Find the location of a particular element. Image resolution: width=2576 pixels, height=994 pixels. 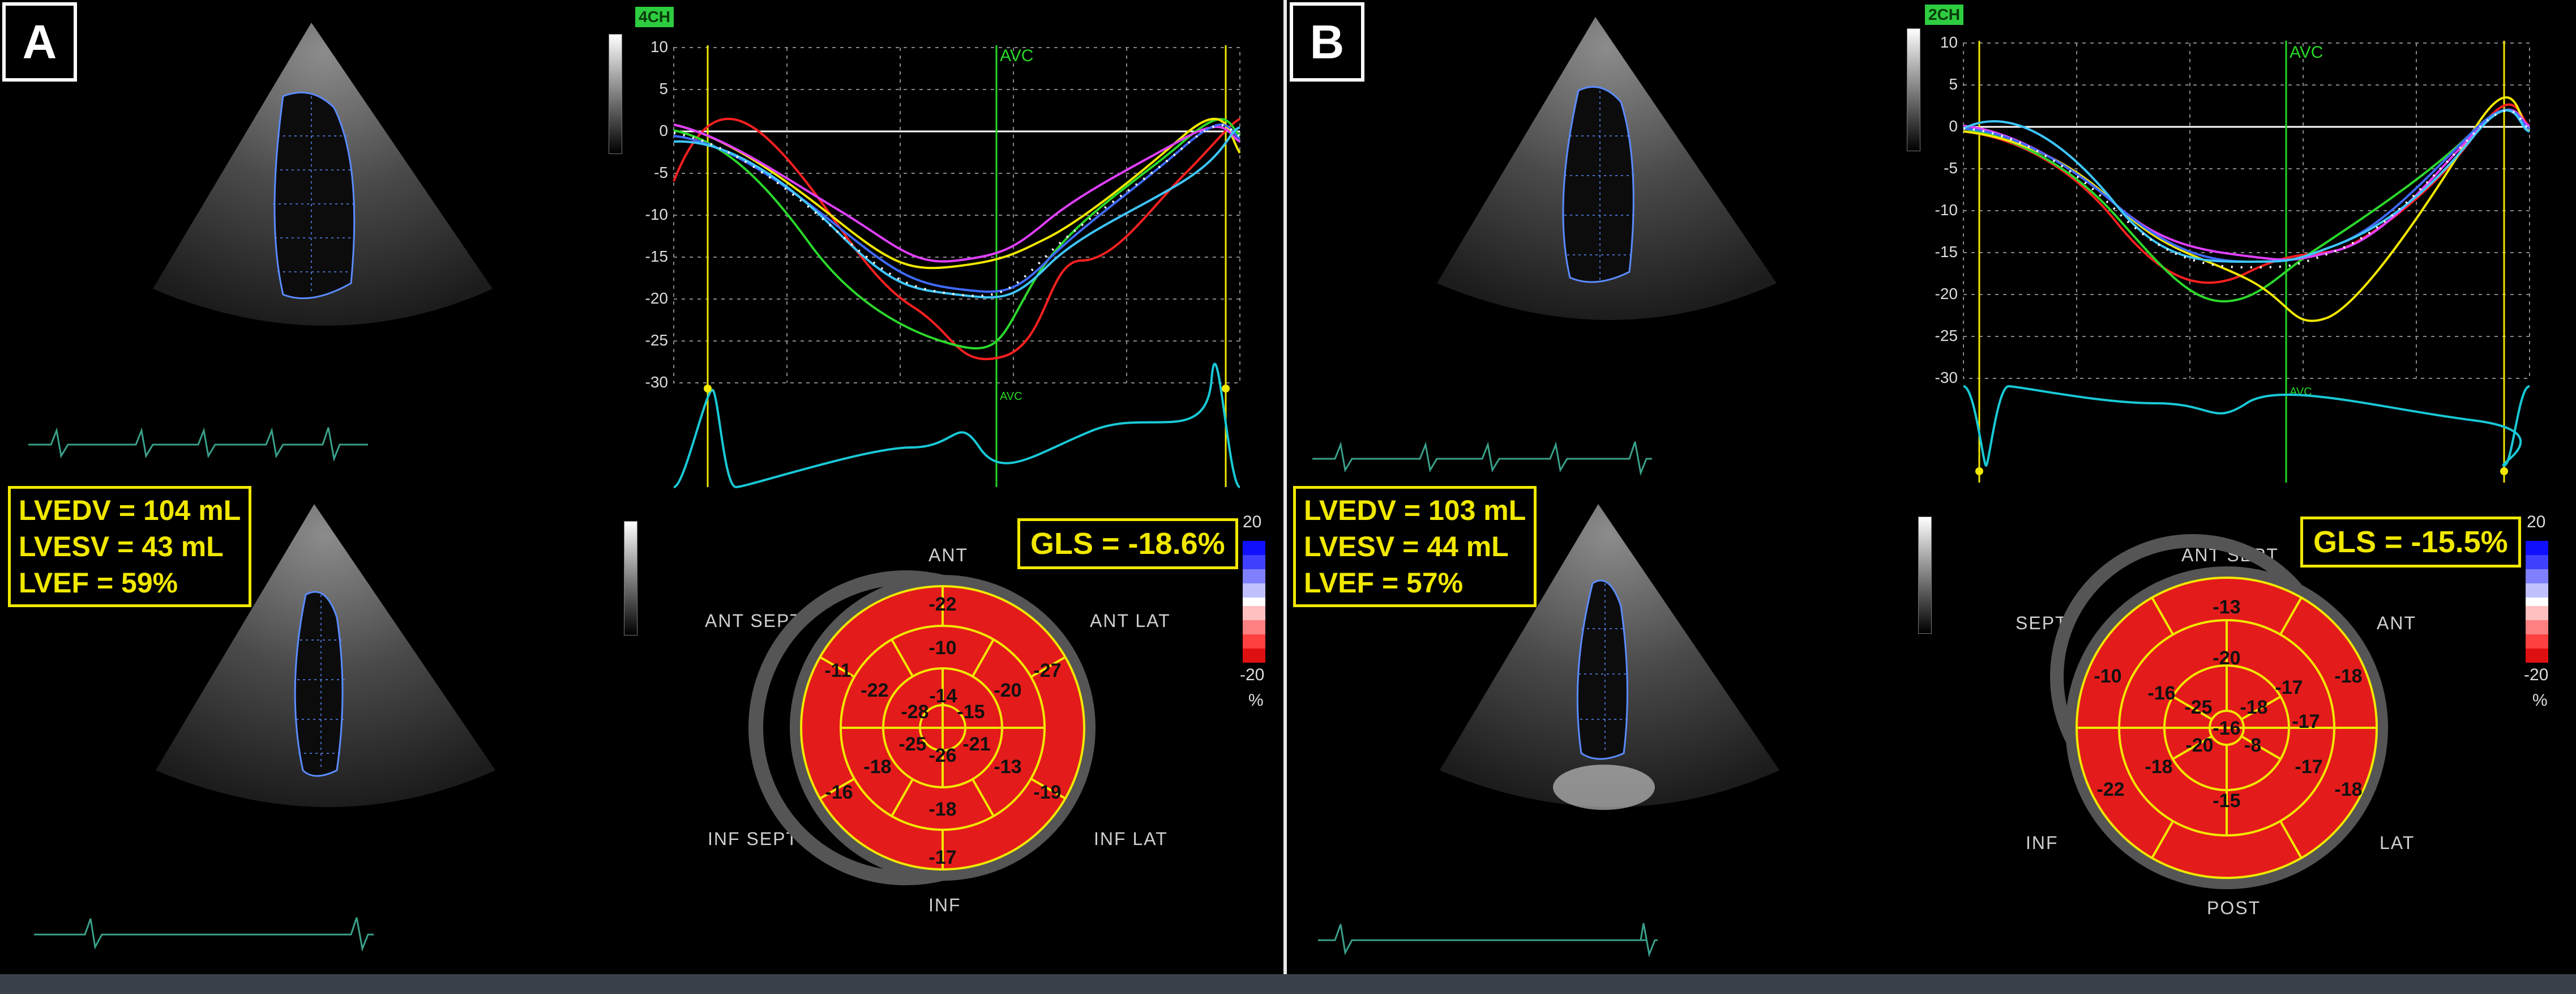

curve-magenta is located at coordinates (2246, 184).